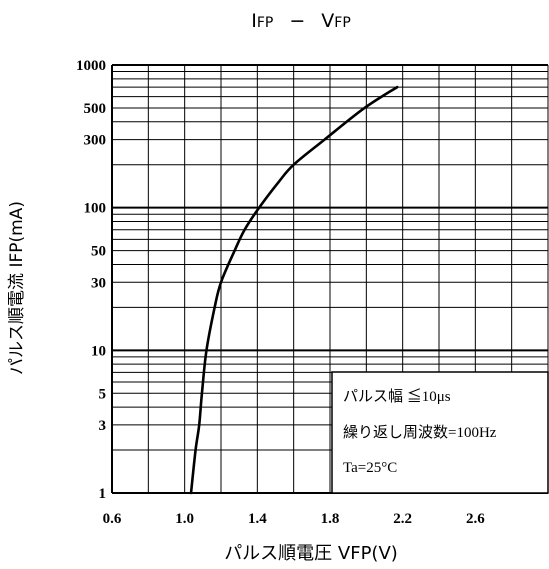 The image size is (549, 569). What do you see at coordinates (370, 468) in the screenshot?
I see `annotation-line: Ta=25°C` at bounding box center [370, 468].